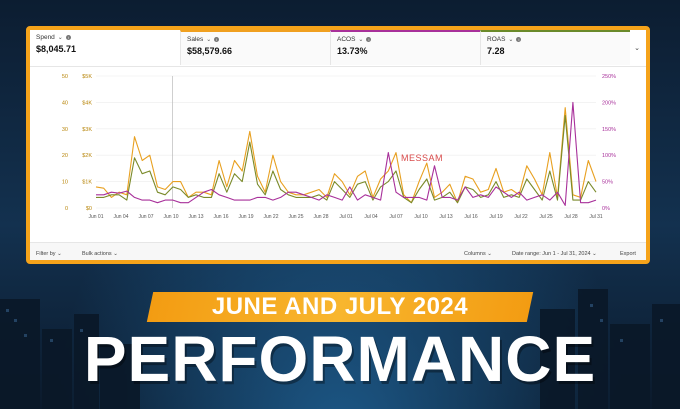 The image size is (680, 409). What do you see at coordinates (628, 254) in the screenshot?
I see `export-button: Export` at bounding box center [628, 254].